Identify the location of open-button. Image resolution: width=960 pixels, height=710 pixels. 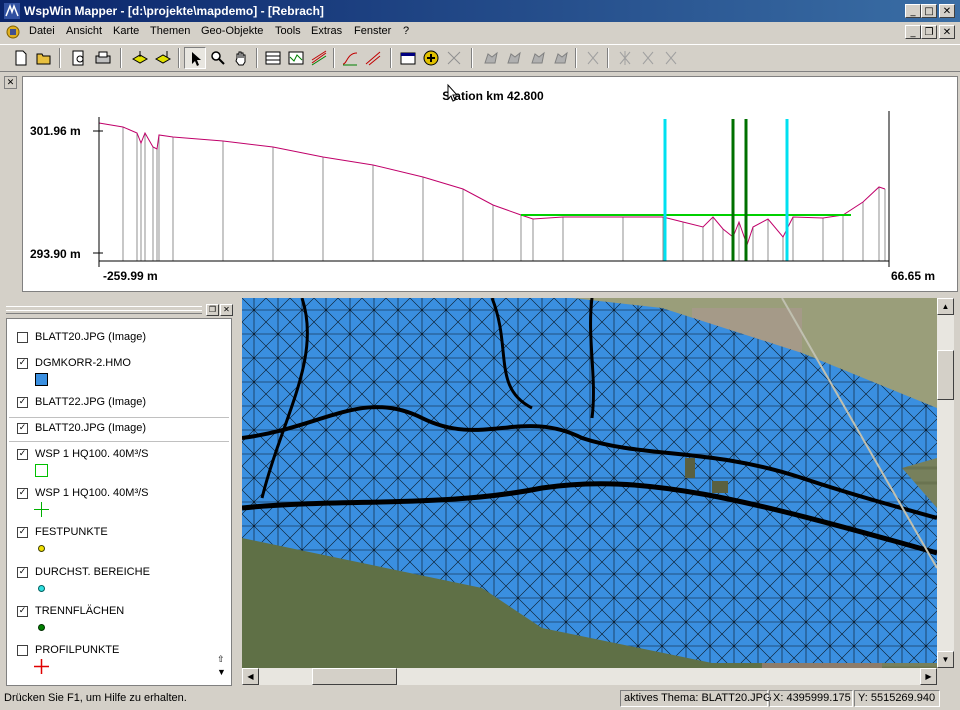
(44, 58).